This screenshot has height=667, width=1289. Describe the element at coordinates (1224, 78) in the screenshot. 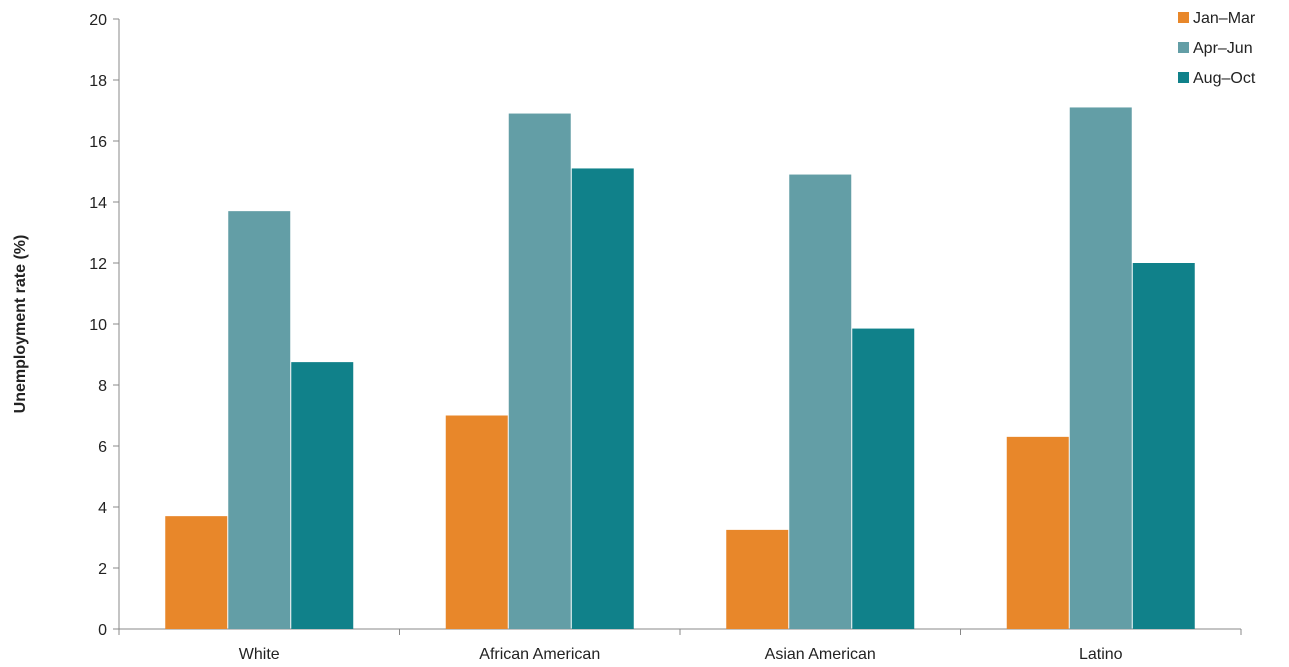

I see `legend-label: Aug–Oct` at that location.